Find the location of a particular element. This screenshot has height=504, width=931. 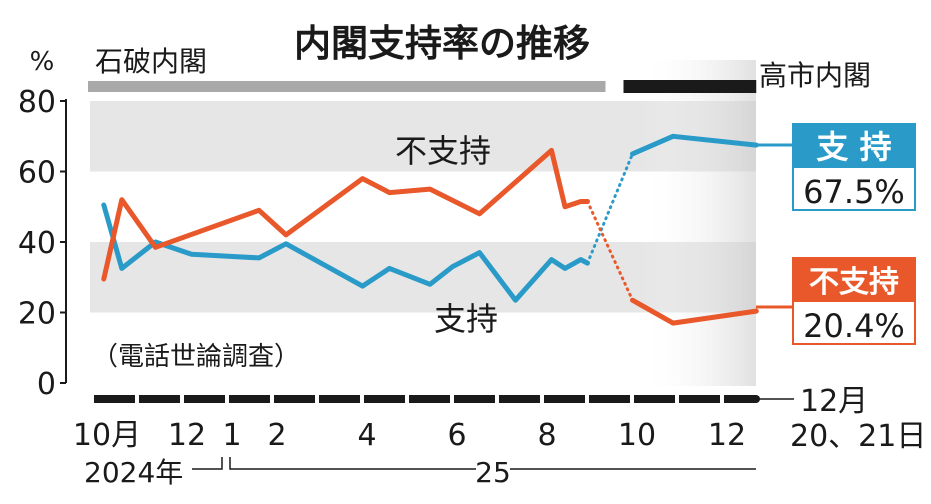

survey-note: （電話世論調査） is located at coordinates (196, 357).